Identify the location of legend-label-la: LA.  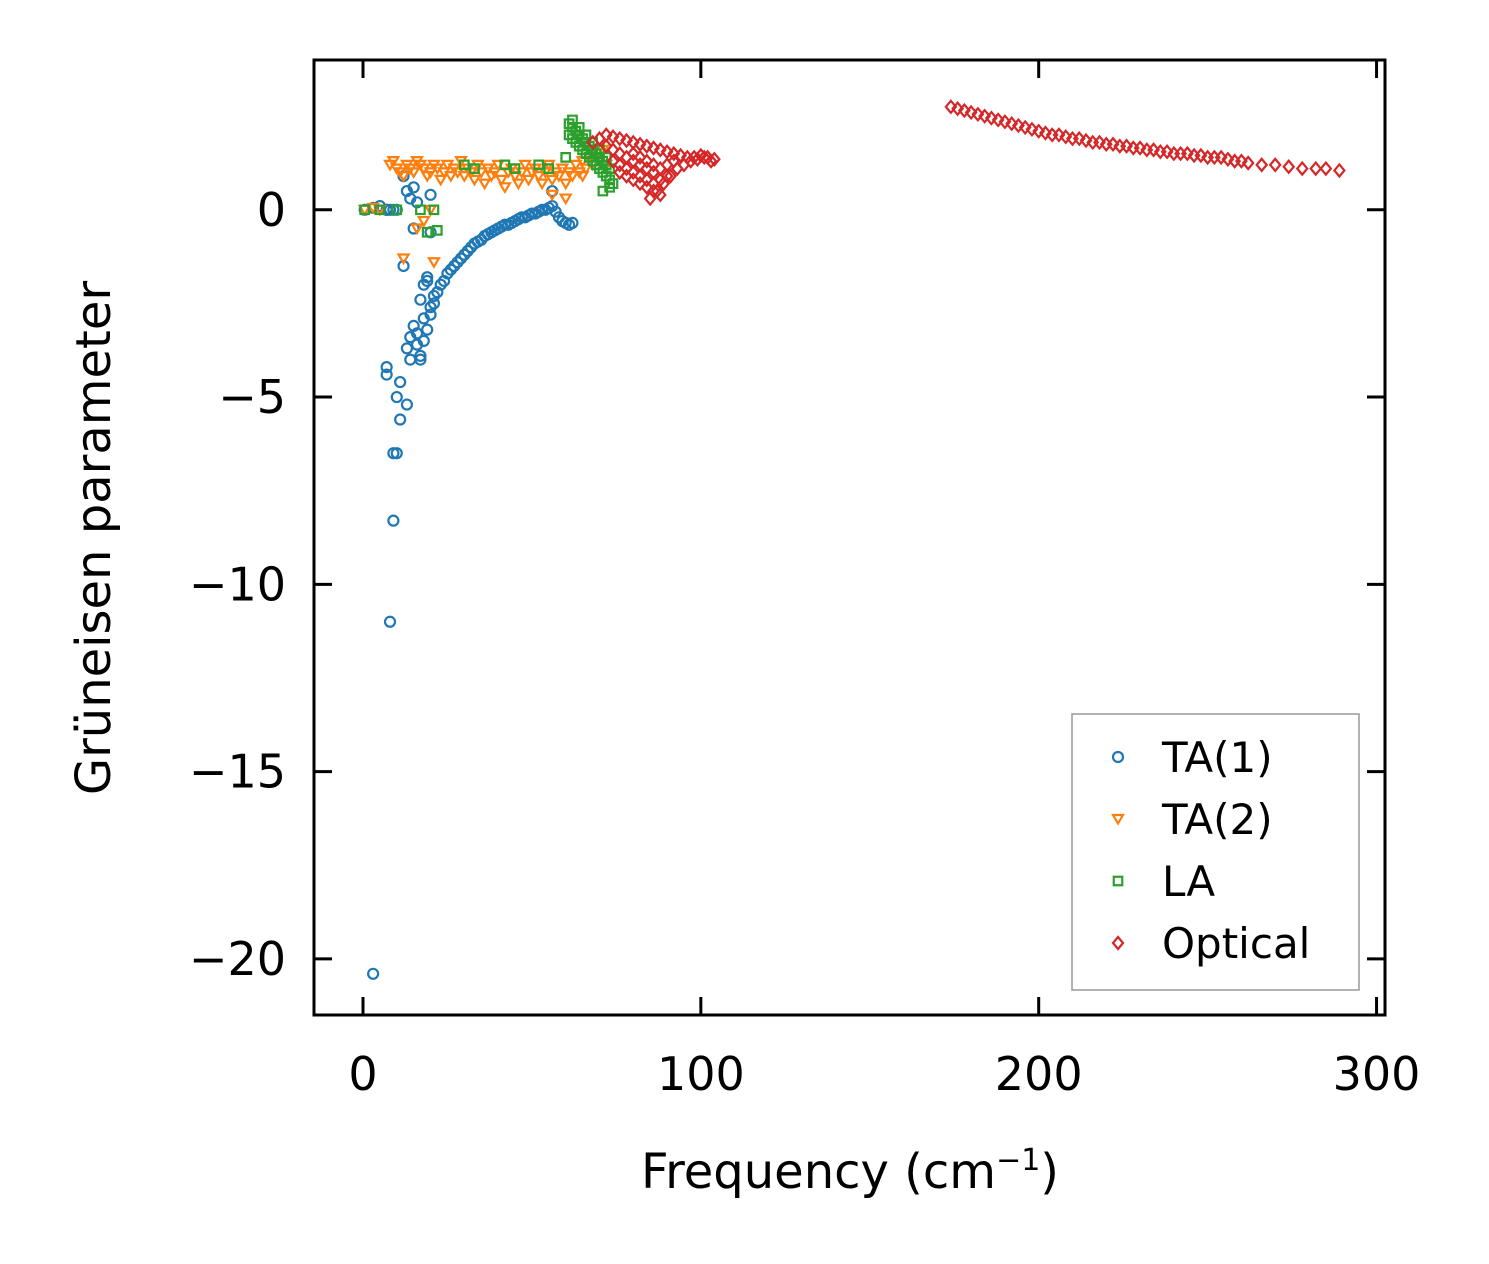
(1188, 881).